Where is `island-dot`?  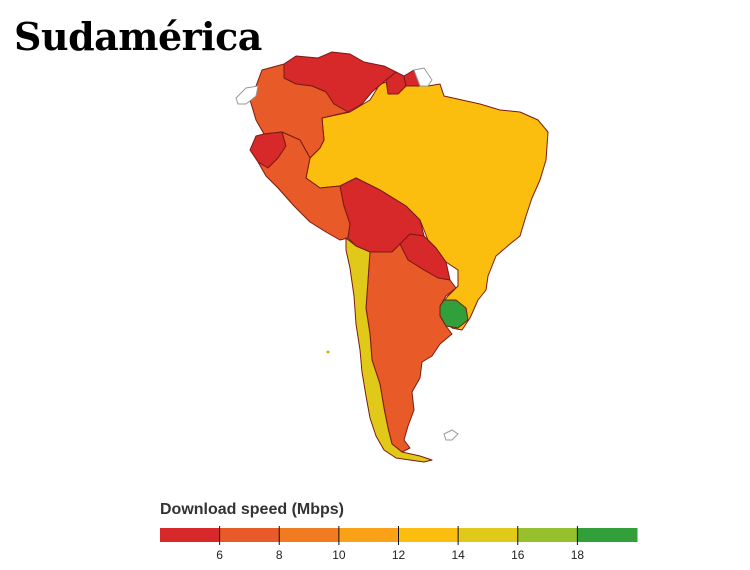
island-dot is located at coordinates (328, 352).